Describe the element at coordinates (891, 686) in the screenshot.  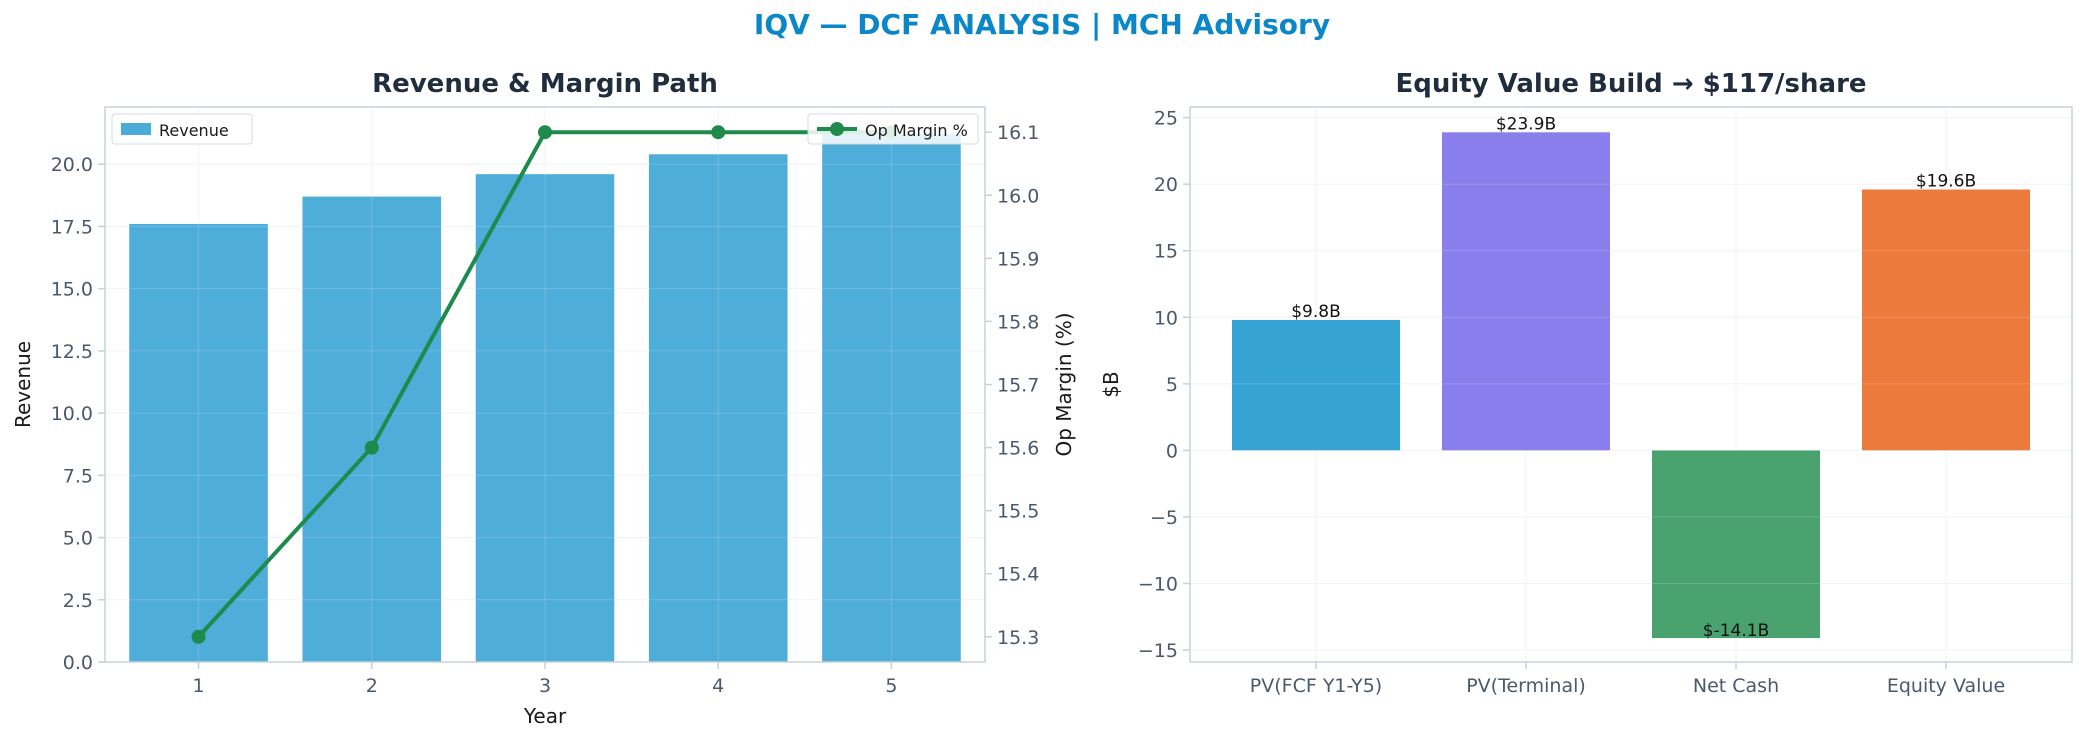
I see `x-tick-label: 5` at that location.